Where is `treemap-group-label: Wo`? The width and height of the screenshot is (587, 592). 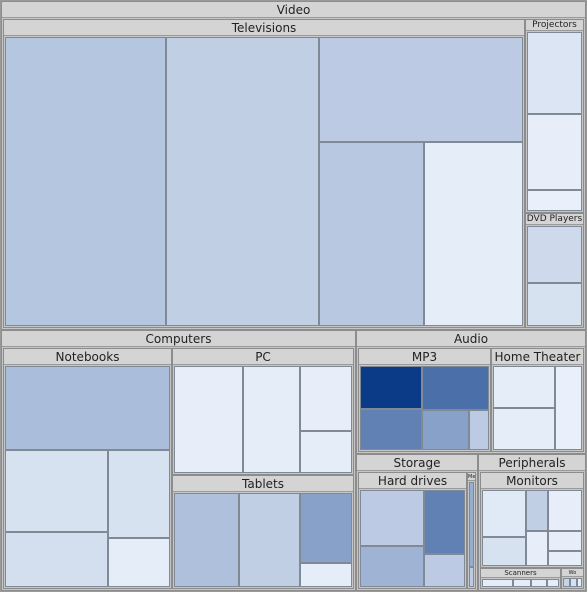
treemap-group-label: Wo is located at coordinates (572, 573).